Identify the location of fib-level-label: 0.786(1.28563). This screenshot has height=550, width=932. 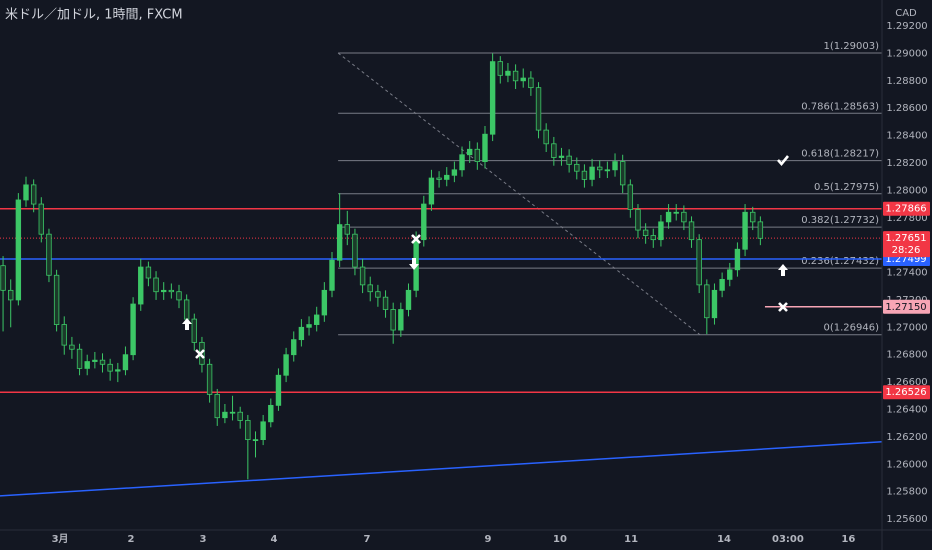
(840, 106).